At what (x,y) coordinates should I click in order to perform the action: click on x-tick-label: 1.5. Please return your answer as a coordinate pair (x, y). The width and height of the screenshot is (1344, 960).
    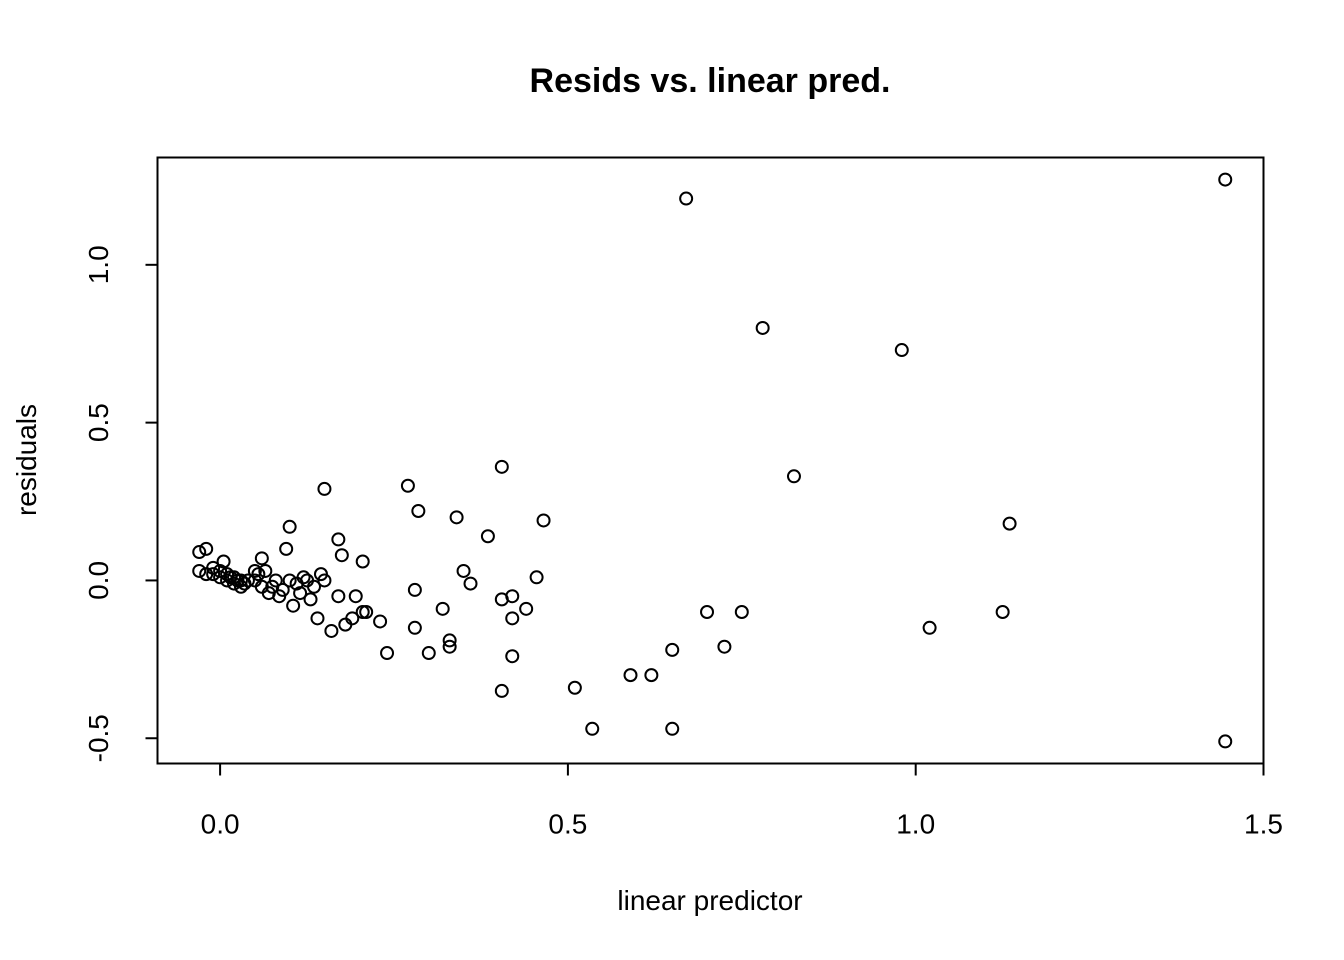
    Looking at the image, I should click on (1263, 824).